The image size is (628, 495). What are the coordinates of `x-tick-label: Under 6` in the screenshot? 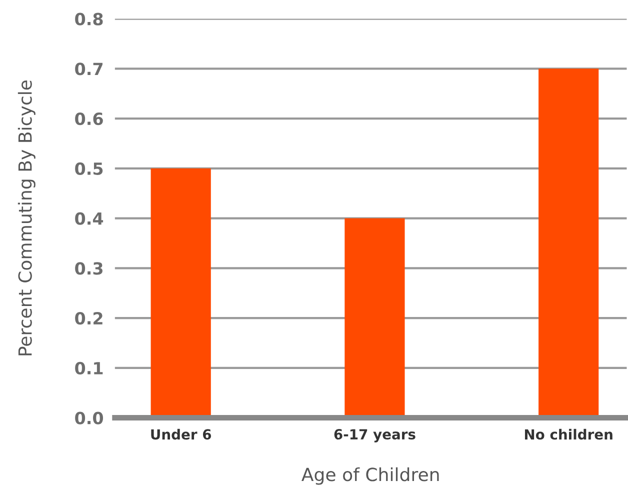 It's located at (181, 434).